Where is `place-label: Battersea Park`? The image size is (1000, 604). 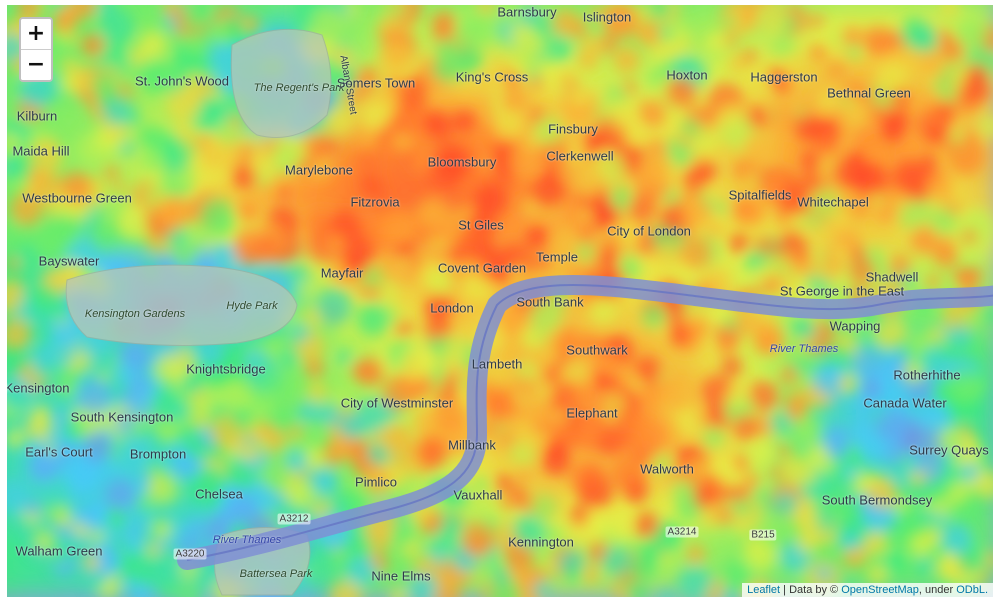
place-label: Battersea Park is located at coordinates (276, 574).